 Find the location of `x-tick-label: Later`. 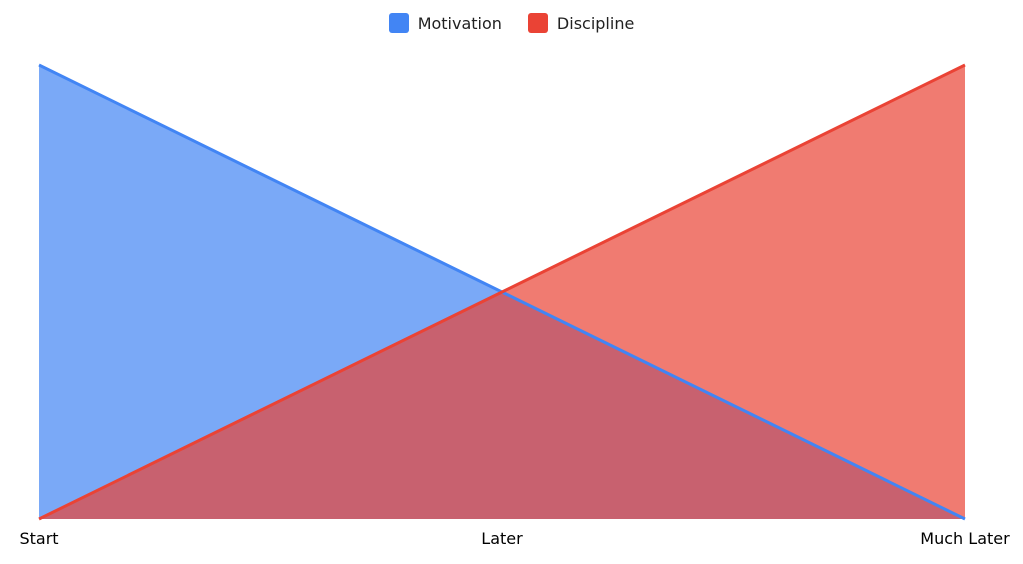

x-tick-label: Later is located at coordinates (502, 538).